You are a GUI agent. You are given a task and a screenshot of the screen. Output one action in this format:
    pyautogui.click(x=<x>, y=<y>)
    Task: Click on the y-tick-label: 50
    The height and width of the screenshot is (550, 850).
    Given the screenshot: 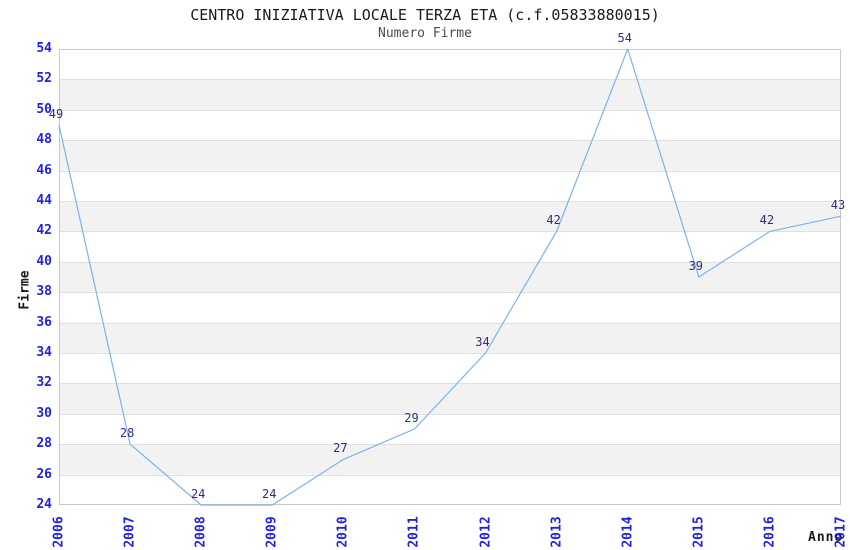 What is the action you would take?
    pyautogui.click(x=44, y=109)
    